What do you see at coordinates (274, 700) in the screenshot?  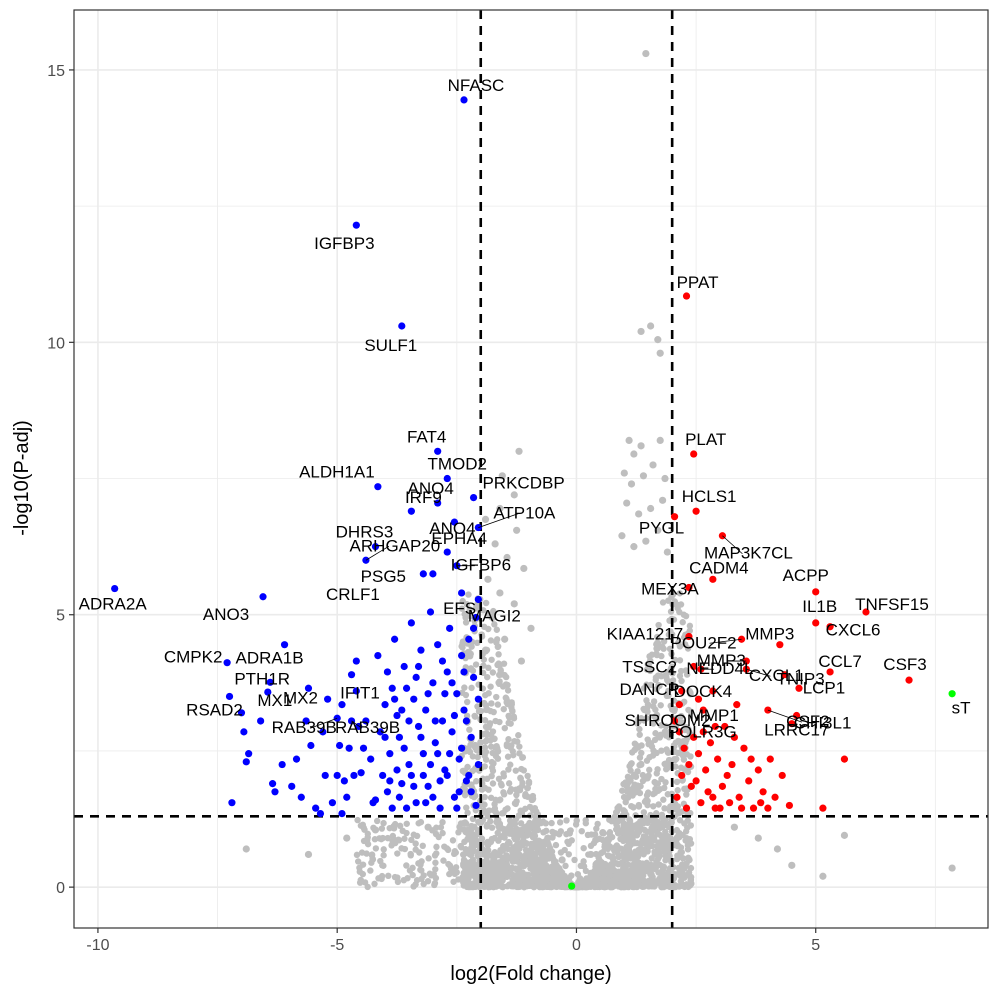 I see `gene-label: MX1` at bounding box center [274, 700].